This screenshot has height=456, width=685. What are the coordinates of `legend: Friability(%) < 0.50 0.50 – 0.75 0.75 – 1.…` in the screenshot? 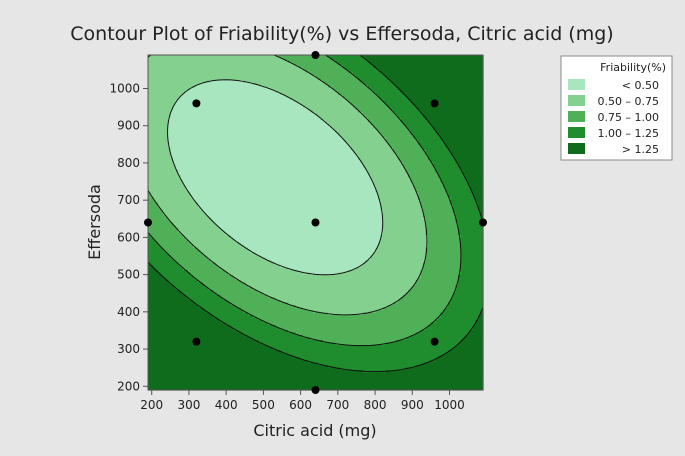 It's located at (616, 108).